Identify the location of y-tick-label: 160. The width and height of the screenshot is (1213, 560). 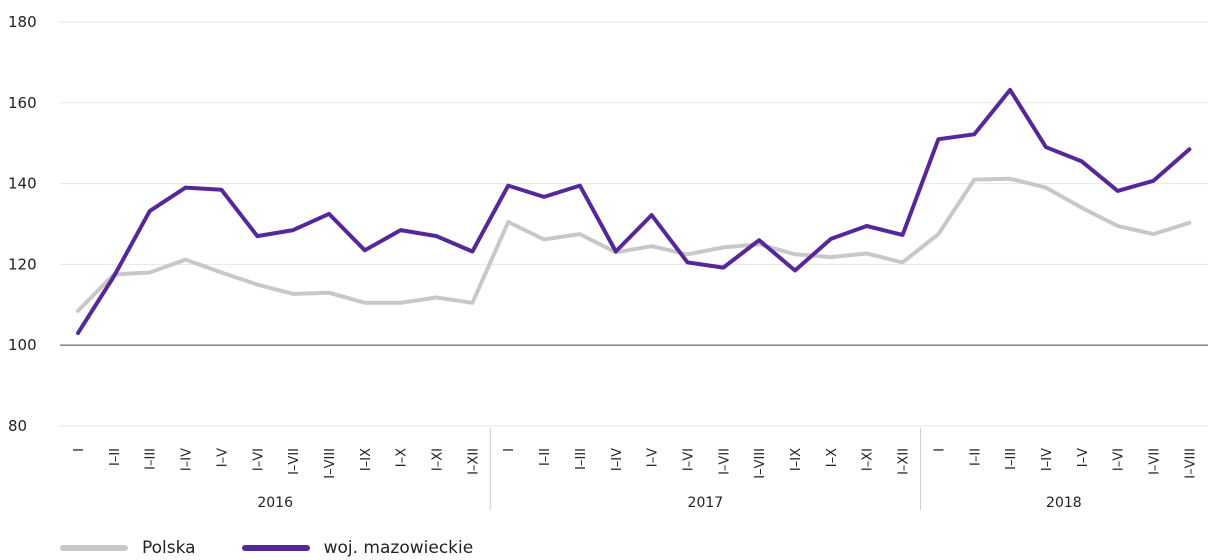
(22, 103).